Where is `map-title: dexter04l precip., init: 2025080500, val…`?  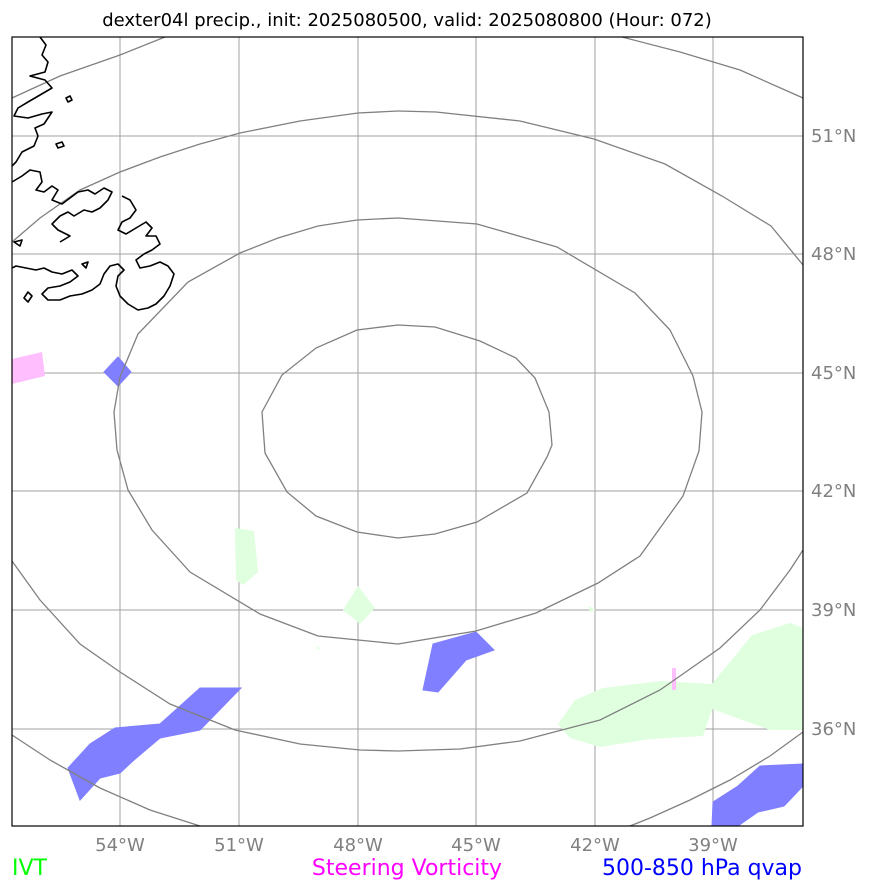 map-title: dexter04l precip., init: 2025080500, val… is located at coordinates (407, 20).